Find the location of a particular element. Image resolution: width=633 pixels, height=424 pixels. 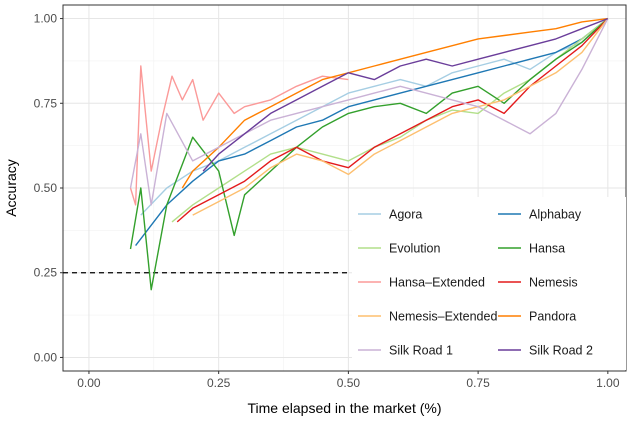

y-axis-title: Accuracy is located at coordinates (11, 188).